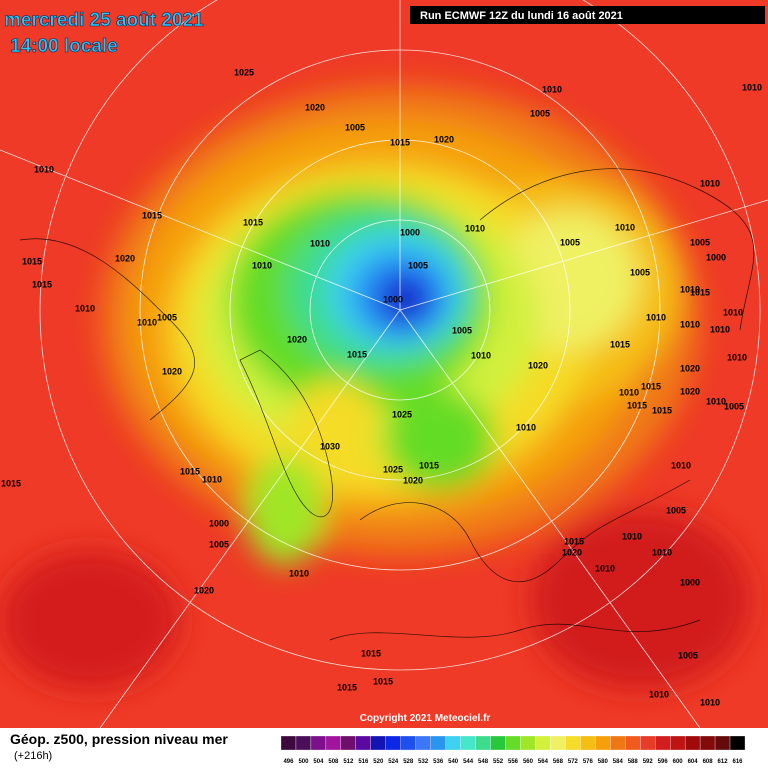  Describe the element at coordinates (104, 20) in the screenshot. I see `forecast-date: mercredi 25 août 2021` at that location.